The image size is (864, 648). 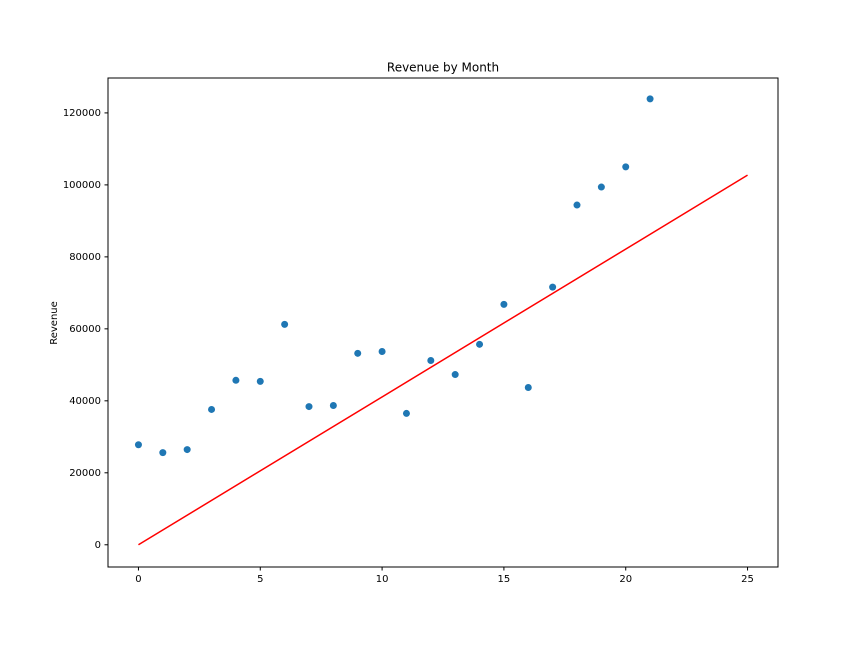 I want to click on x-tick-label: 0, so click(x=138, y=579).